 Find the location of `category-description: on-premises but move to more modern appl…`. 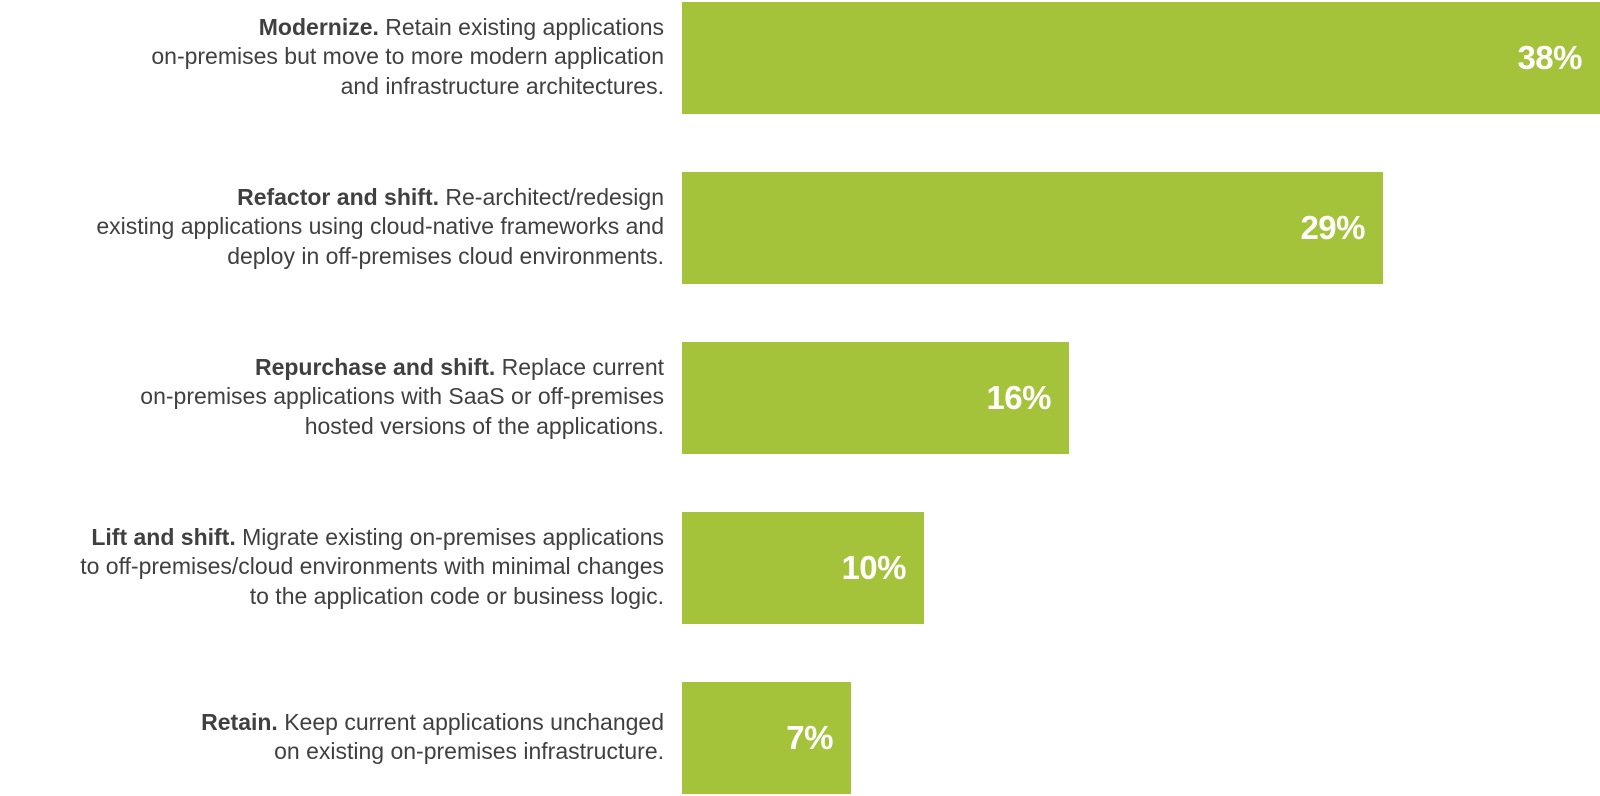

category-description: on-premises but move to more modern appl… is located at coordinates (407, 56).